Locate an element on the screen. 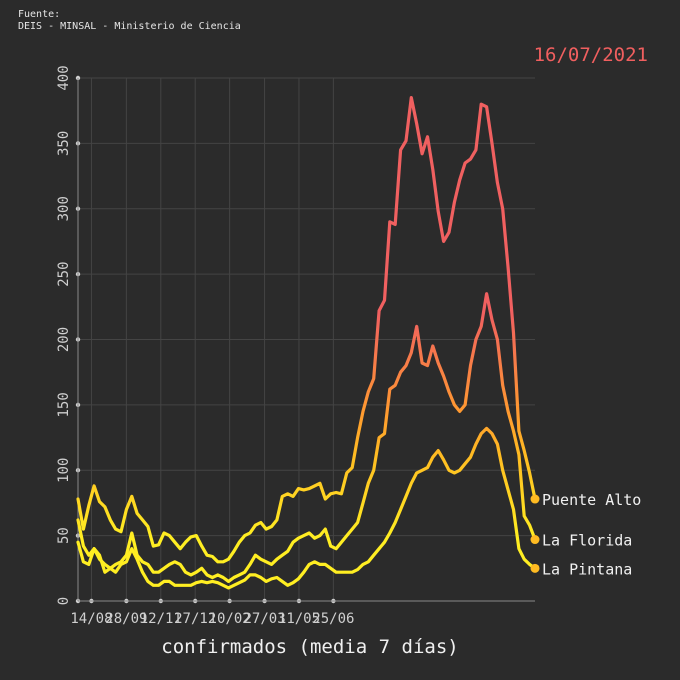  x-axis-label: confirmados (media 7 días) is located at coordinates (310, 647).